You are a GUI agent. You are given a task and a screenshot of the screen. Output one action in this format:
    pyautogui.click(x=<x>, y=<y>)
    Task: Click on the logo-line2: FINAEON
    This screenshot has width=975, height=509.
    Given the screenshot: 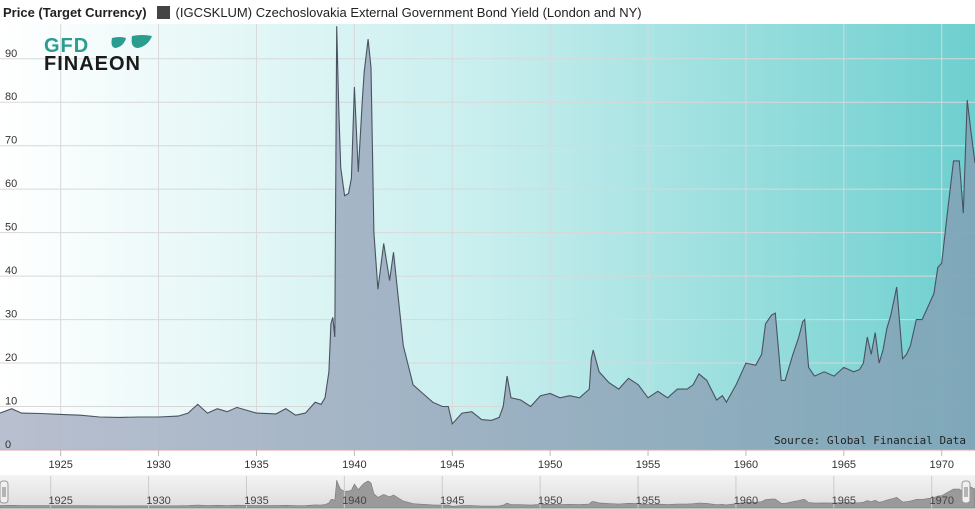 What is the action you would take?
    pyautogui.click(x=92, y=64)
    